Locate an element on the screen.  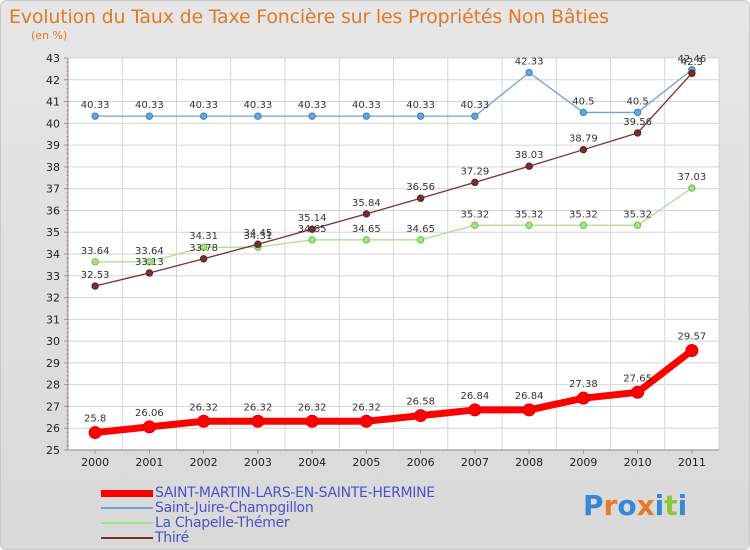
legend-swatch-thire is located at coordinates (127, 538).